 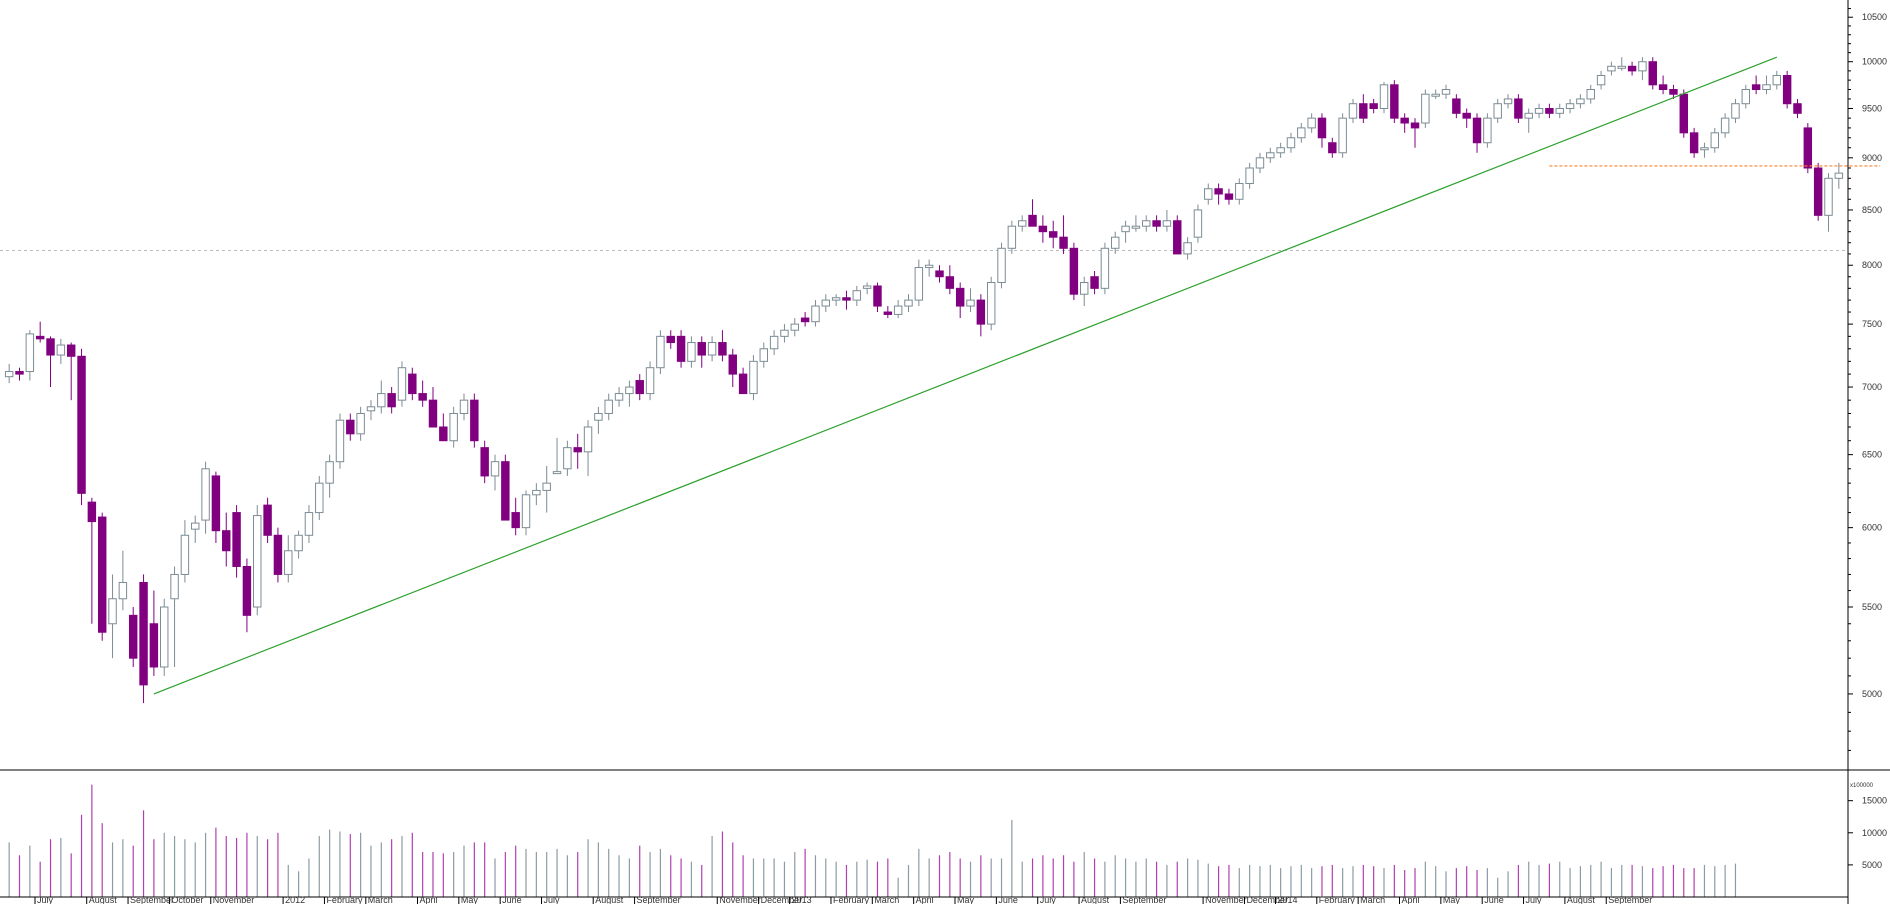 I want to click on price-tick-label: 7500, so click(x=1872, y=324).